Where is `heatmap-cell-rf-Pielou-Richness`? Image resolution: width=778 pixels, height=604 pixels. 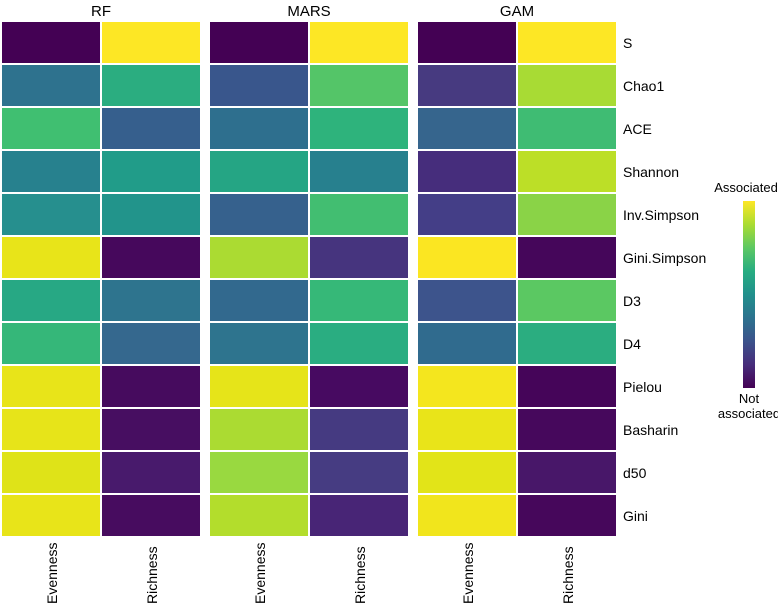
heatmap-cell-rf-Pielou-Richness is located at coordinates (151, 386).